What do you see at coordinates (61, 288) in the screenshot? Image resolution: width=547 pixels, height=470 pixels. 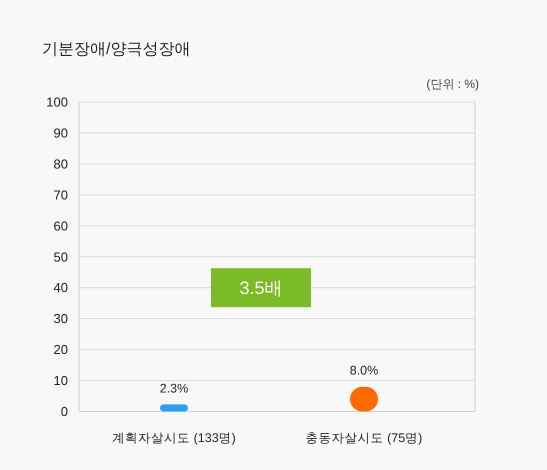 I see `y-tick-label: 40` at bounding box center [61, 288].